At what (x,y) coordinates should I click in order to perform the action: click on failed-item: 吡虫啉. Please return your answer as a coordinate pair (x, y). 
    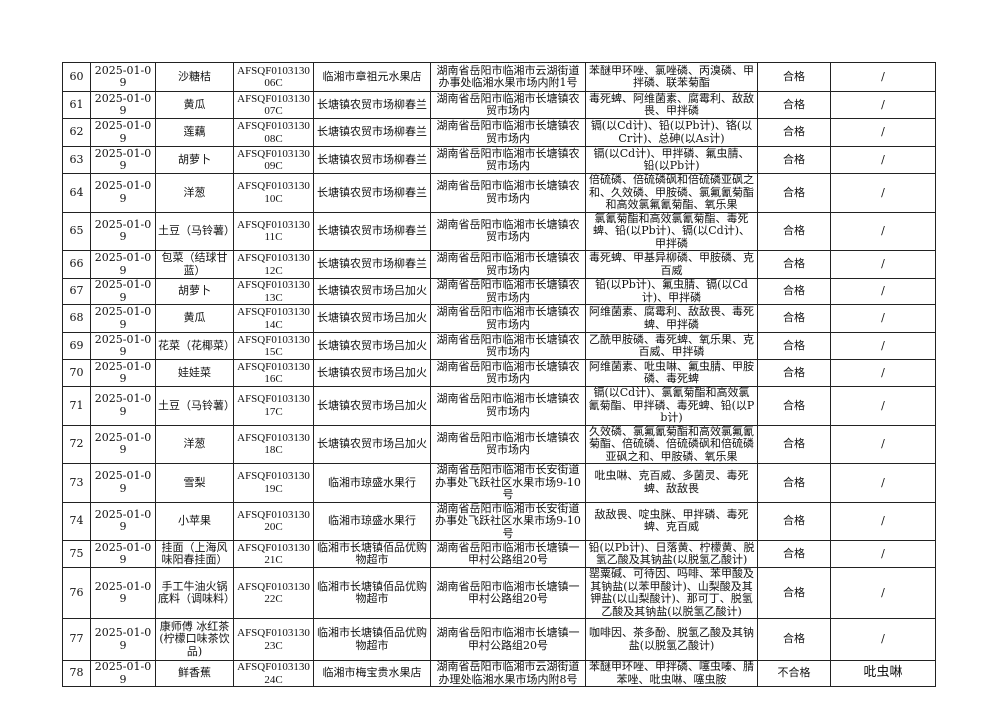
    Looking at the image, I should click on (883, 673).